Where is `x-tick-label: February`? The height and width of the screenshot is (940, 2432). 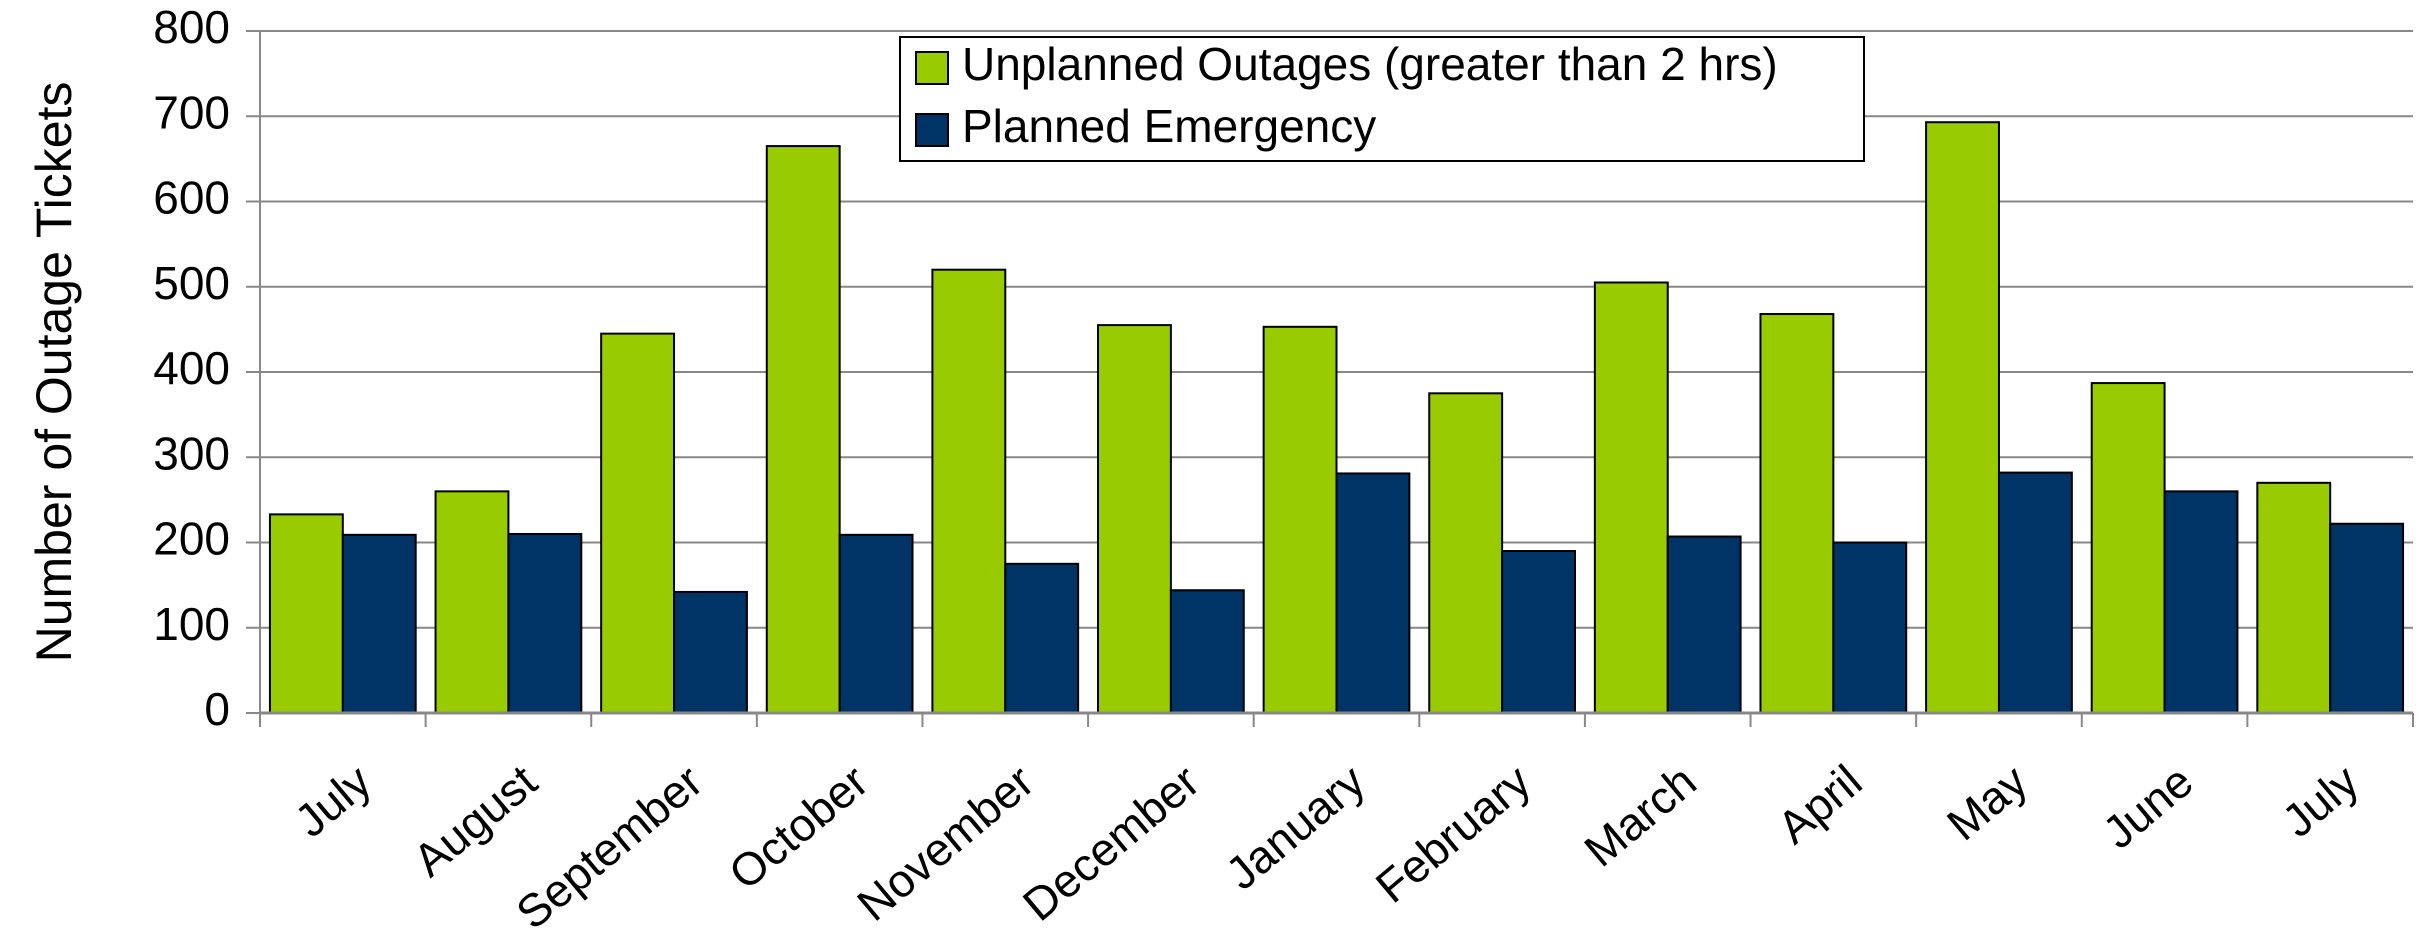 x-tick-label: February is located at coordinates (1453, 834).